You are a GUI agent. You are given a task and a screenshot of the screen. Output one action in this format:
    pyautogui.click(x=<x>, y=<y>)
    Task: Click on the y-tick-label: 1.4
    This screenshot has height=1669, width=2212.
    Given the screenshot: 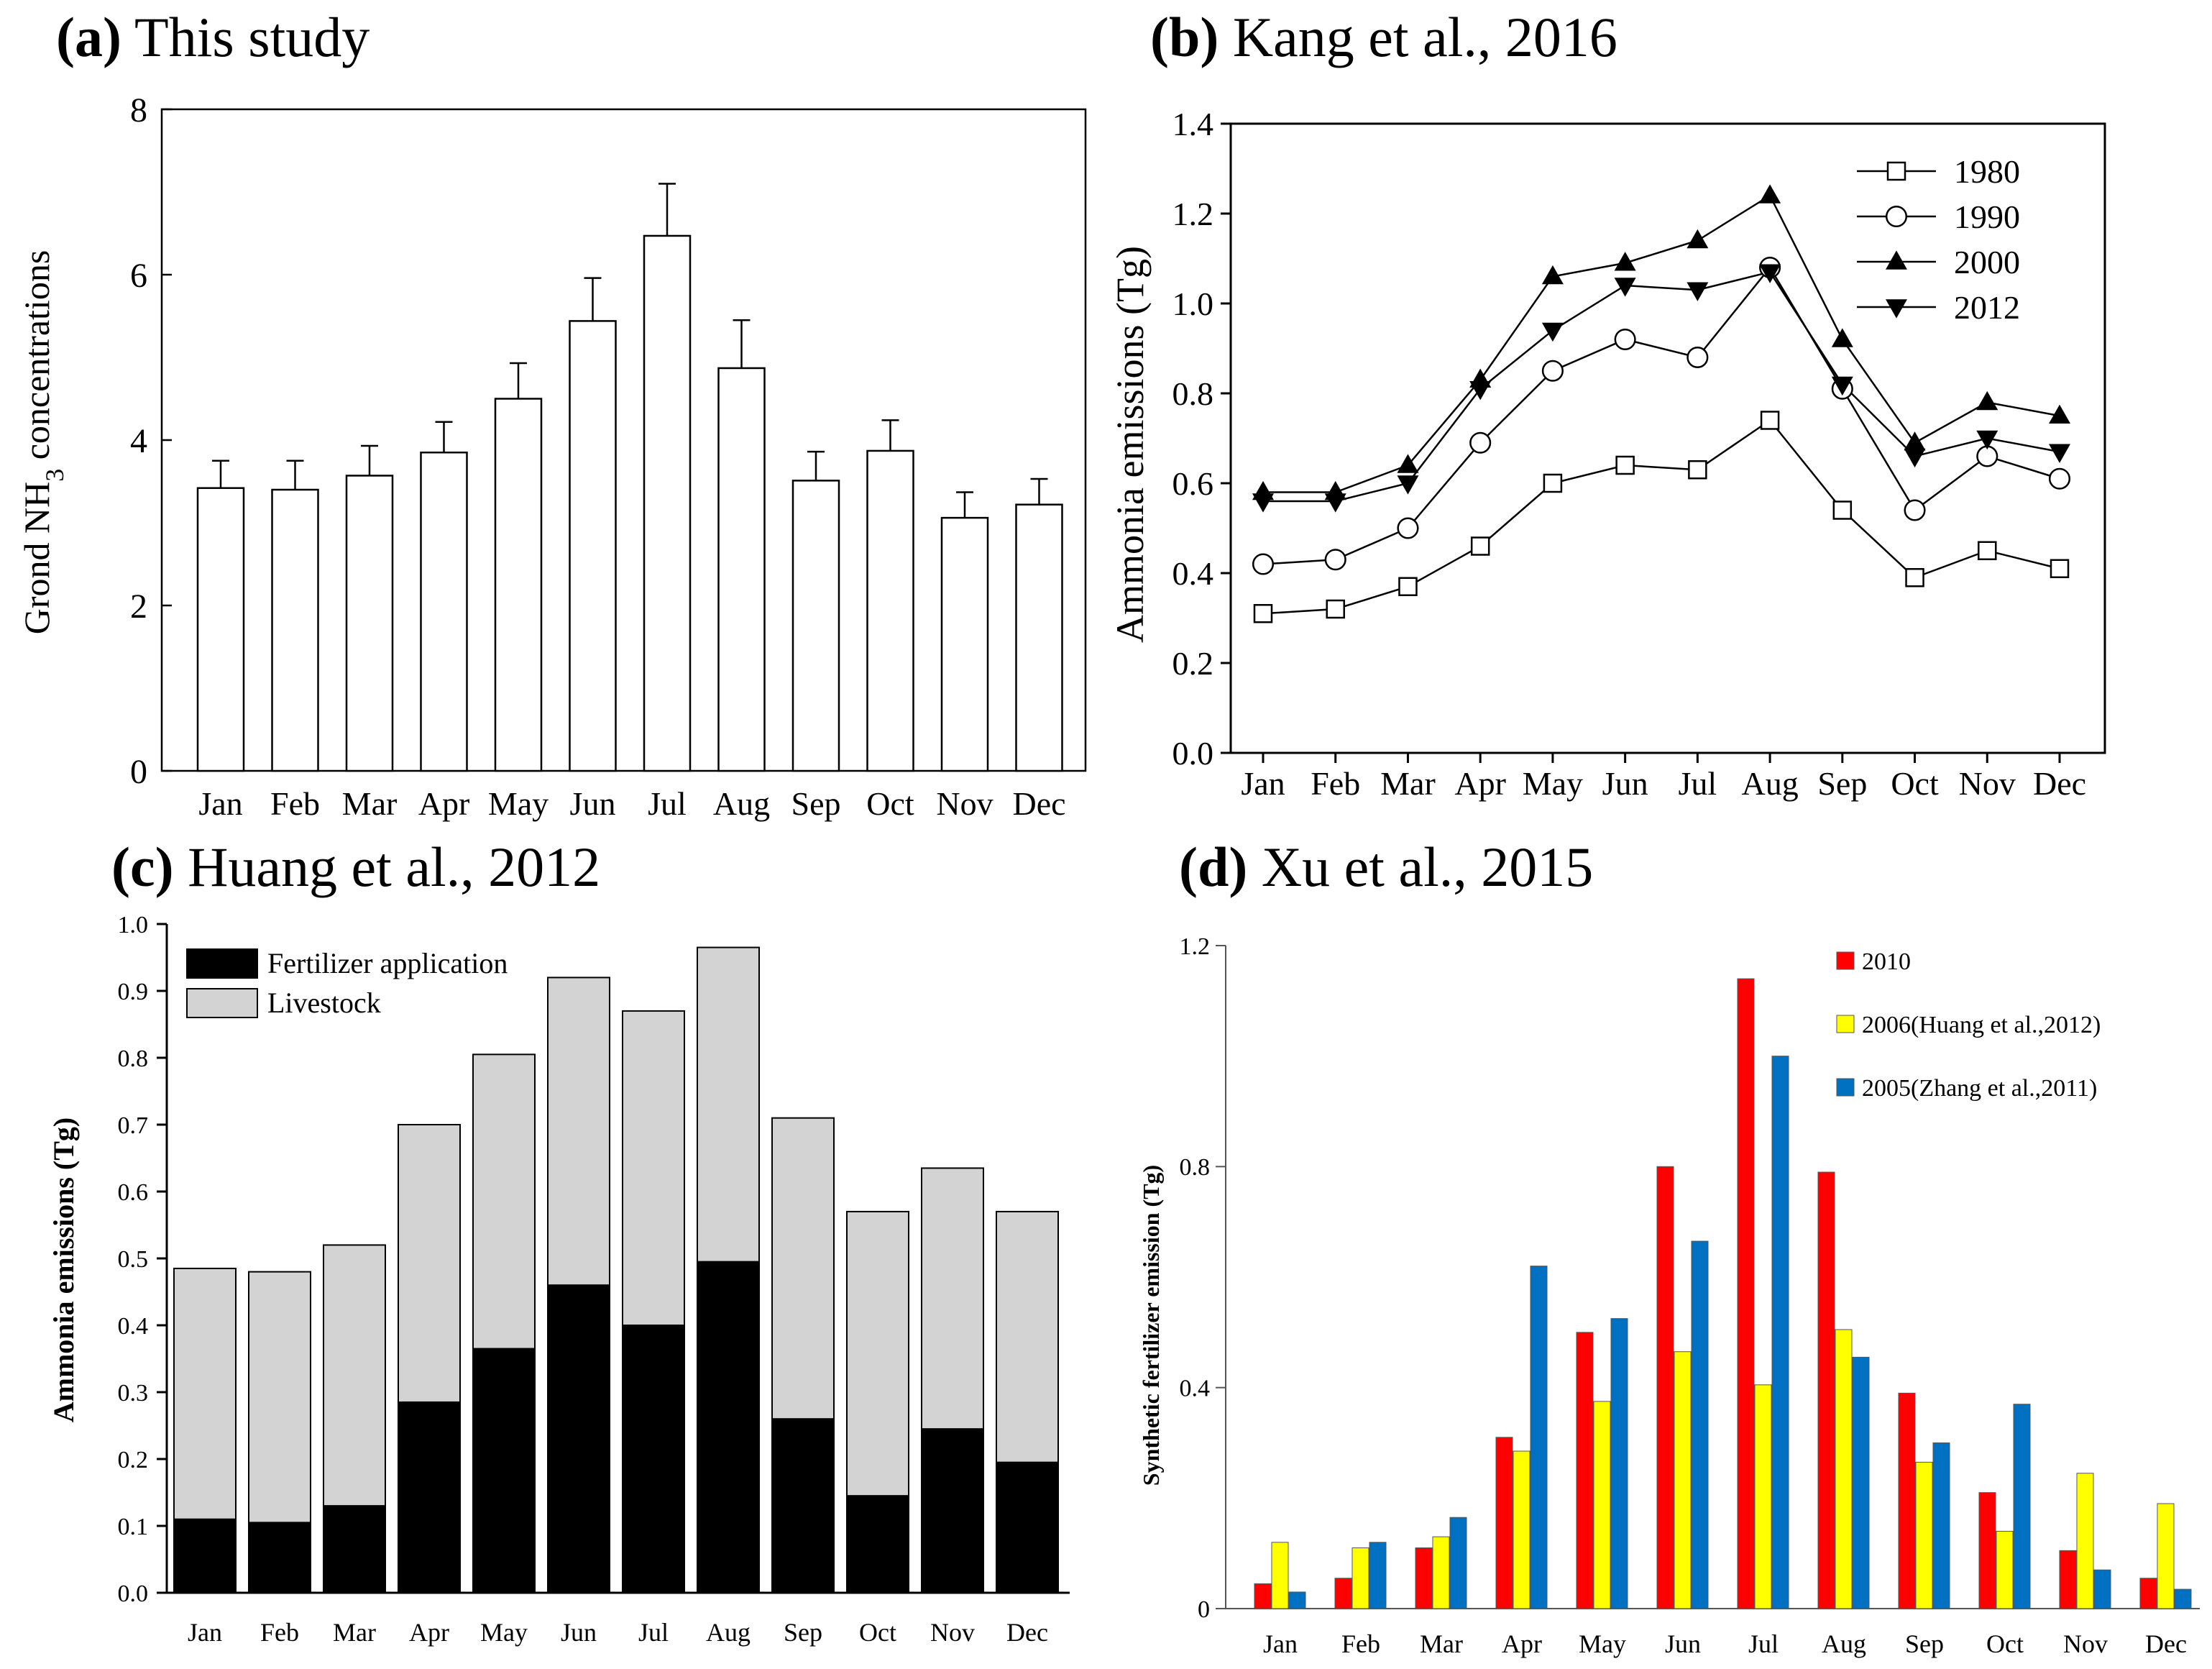 What is the action you would take?
    pyautogui.click(x=1193, y=124)
    